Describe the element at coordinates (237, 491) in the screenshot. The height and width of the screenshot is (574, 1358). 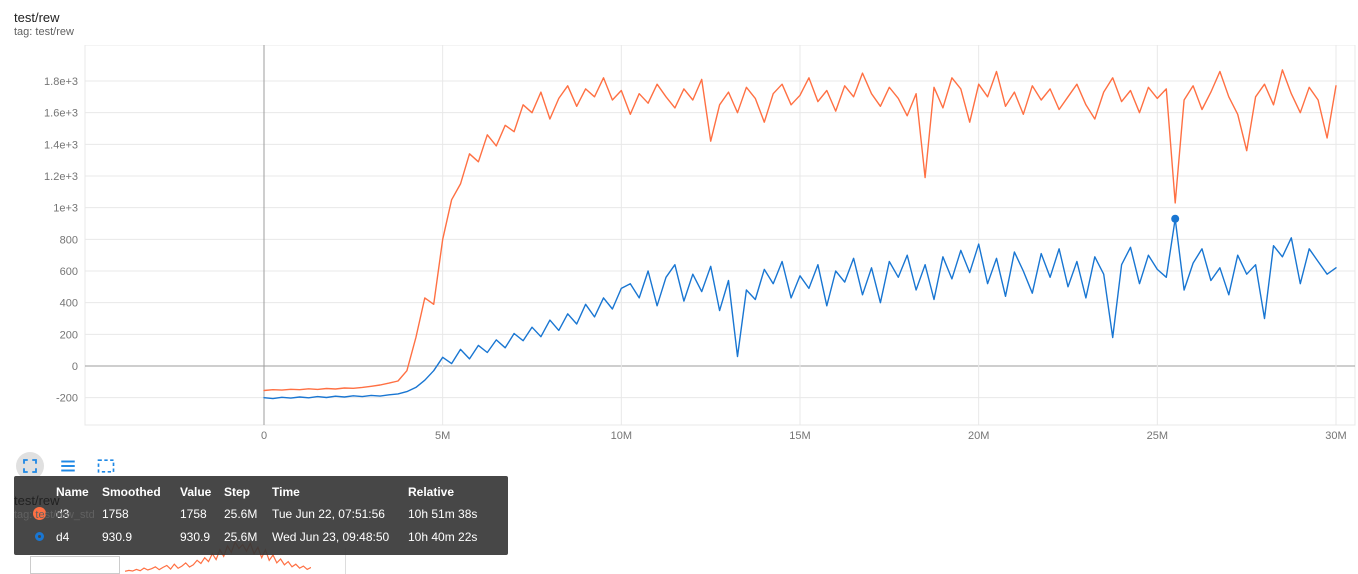
I see `tooltip-header-step: Step` at that location.